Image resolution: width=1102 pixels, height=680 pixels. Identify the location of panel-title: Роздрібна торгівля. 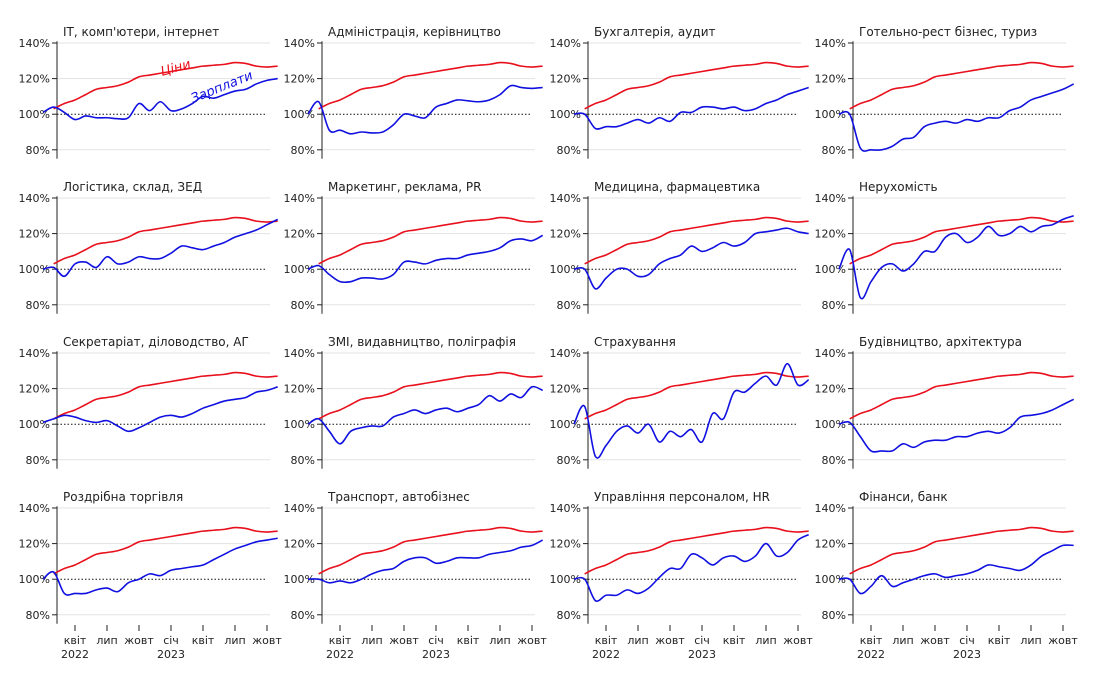
(123, 497).